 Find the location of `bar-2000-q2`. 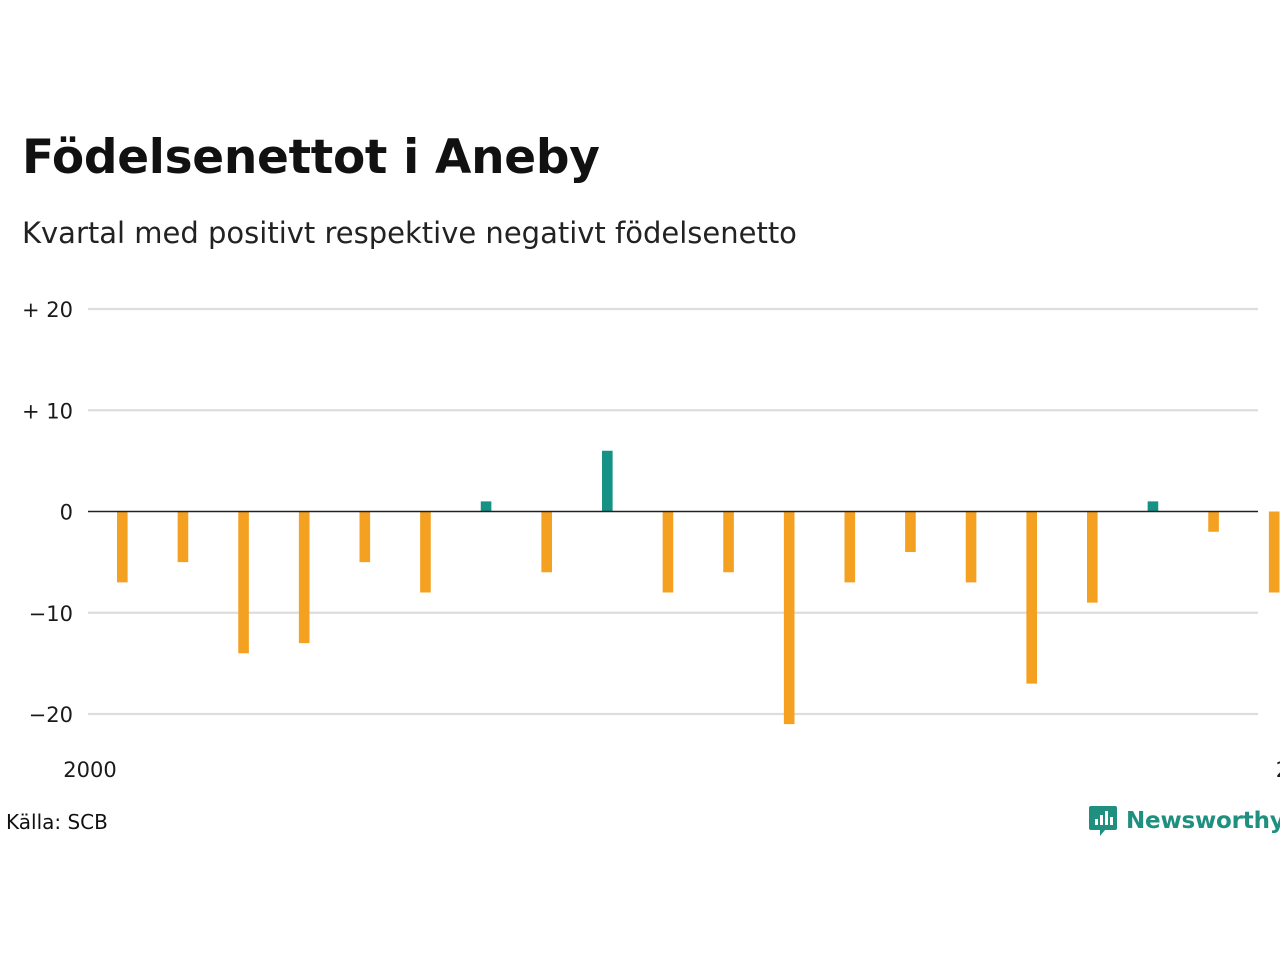

bar-2000-q2 is located at coordinates (183, 537).